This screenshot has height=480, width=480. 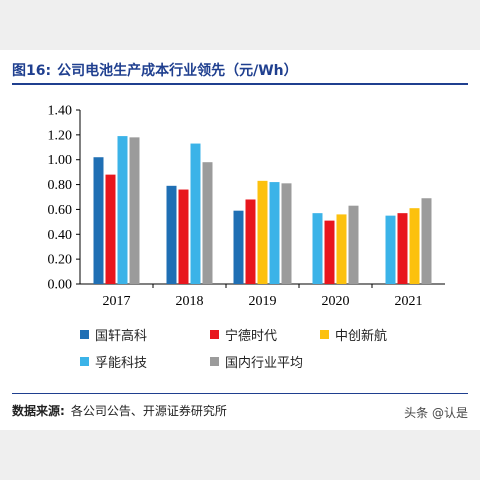 I want to click on x-tick-label: 2019, so click(x=263, y=301).